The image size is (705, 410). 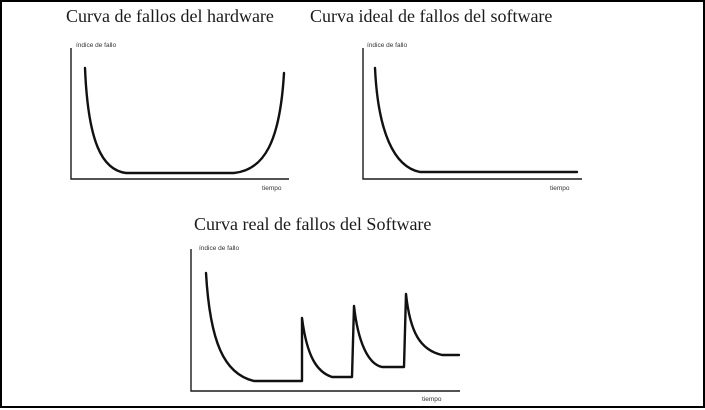 What do you see at coordinates (170, 16) in the screenshot?
I see `hardware-panel-title: Curva de fallos del hardware` at bounding box center [170, 16].